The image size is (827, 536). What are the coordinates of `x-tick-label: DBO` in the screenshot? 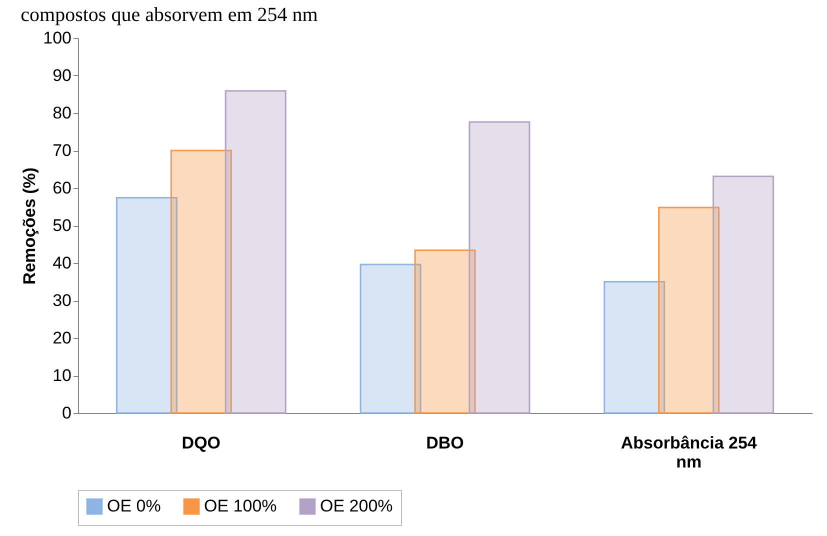 It's located at (445, 443).